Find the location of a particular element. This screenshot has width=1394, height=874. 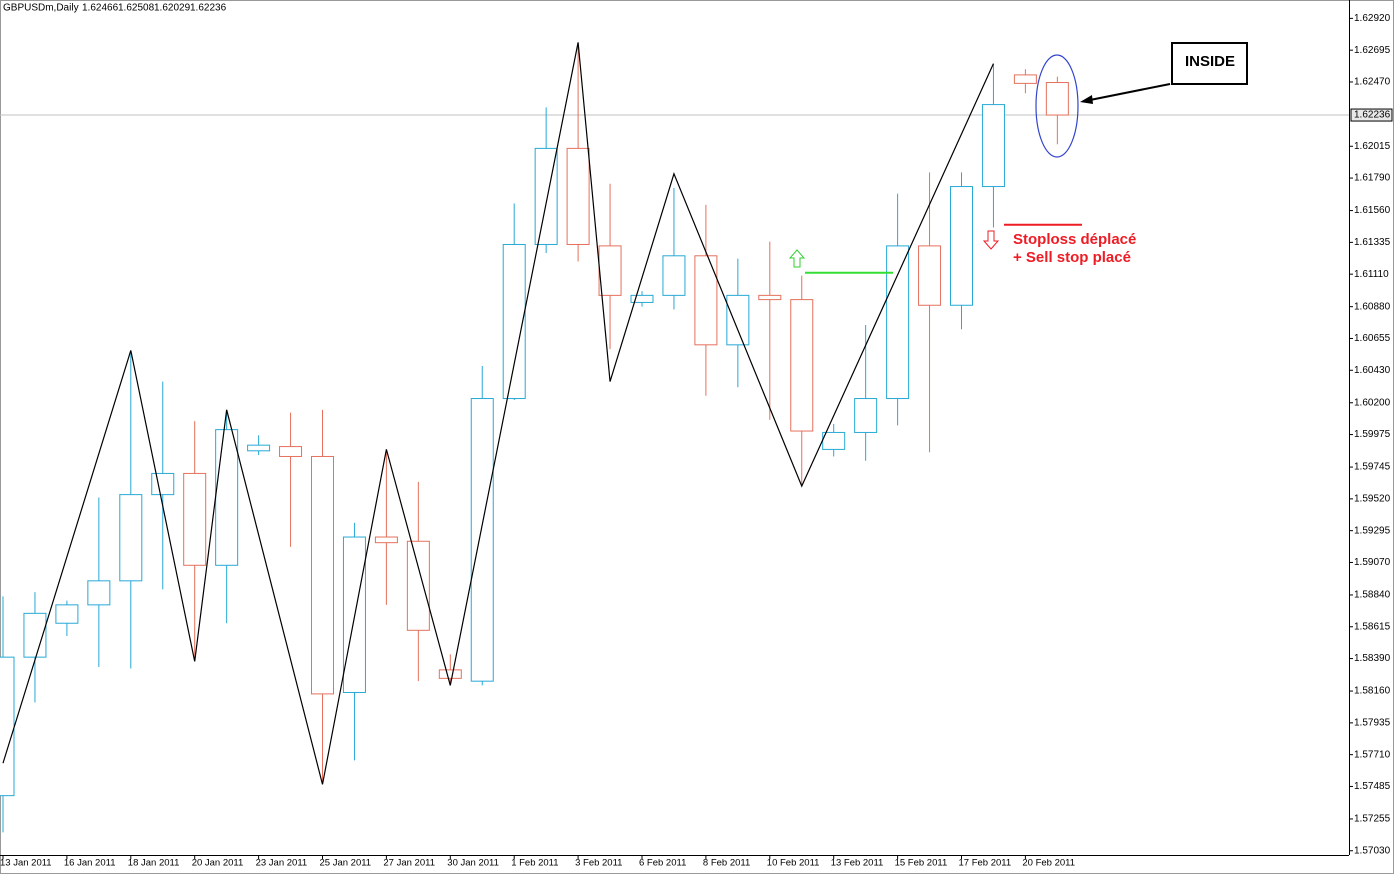

y-tick-label: 1.61790 is located at coordinates (1372, 178).